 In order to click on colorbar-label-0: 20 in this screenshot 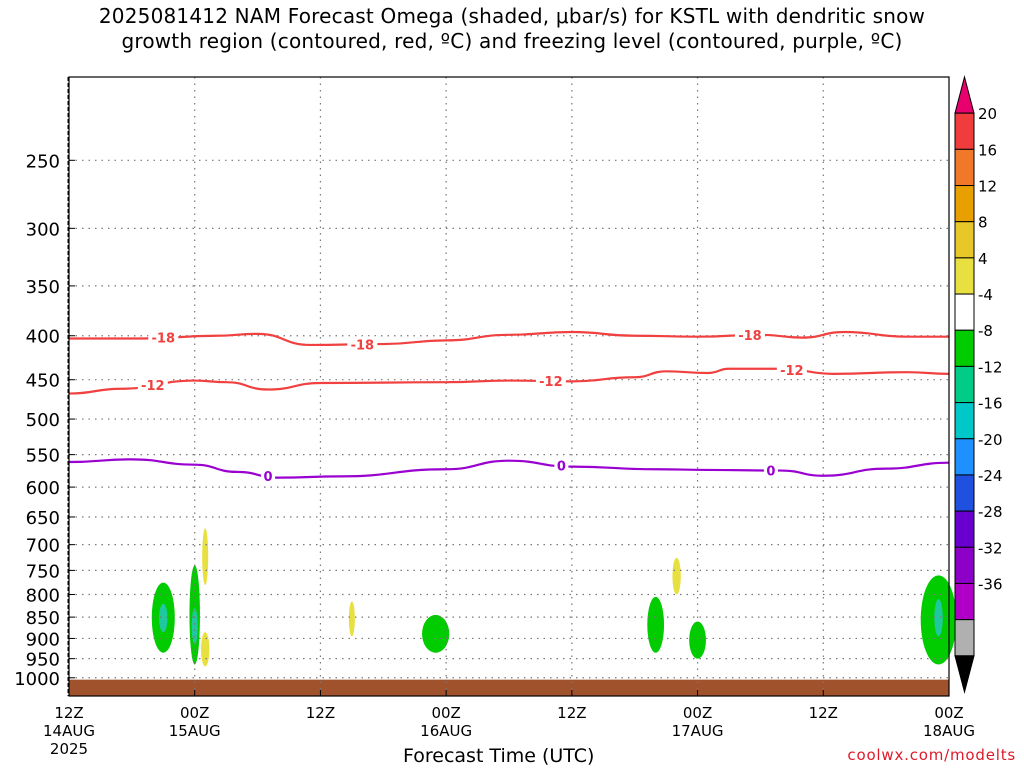, I will do `click(987, 114)`.